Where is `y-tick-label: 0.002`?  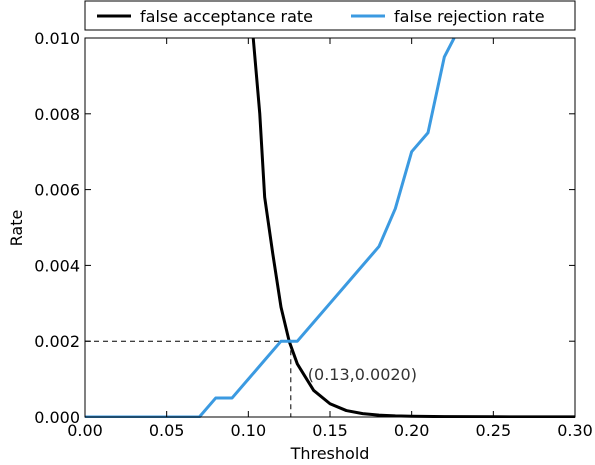 y-tick-label: 0.002 is located at coordinates (57, 341).